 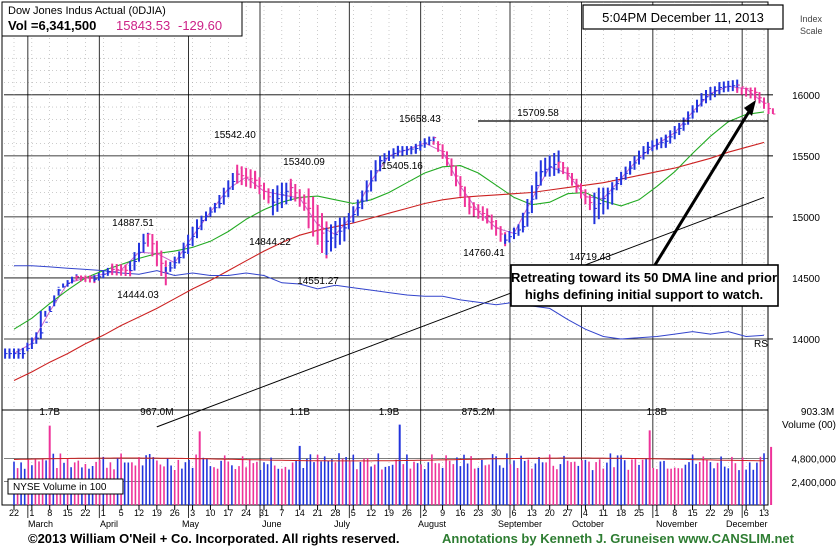 What do you see at coordinates (133, 223) in the screenshot?
I see `price-label: 14887.51` at bounding box center [133, 223].